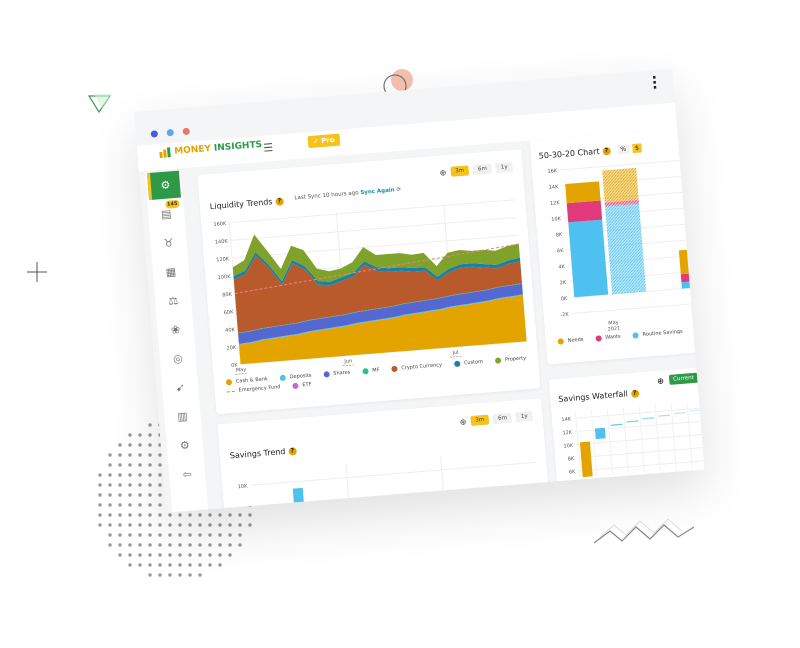 This screenshot has width=800, height=648. I want to click on legend-item: Routine Savings, so click(657, 334).